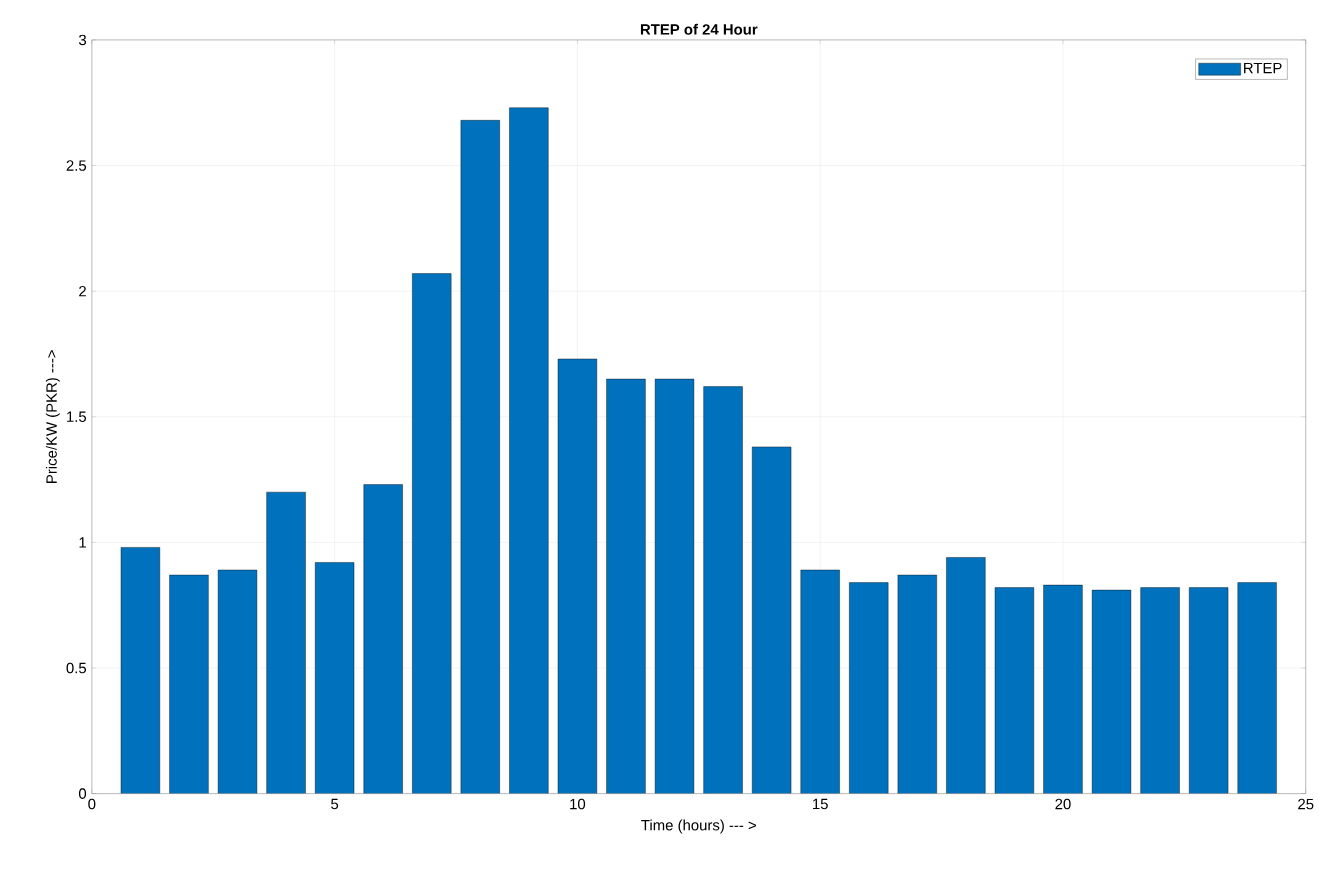 The height and width of the screenshot is (876, 1319). What do you see at coordinates (335, 803) in the screenshot?
I see `x-tick-label: 5` at bounding box center [335, 803].